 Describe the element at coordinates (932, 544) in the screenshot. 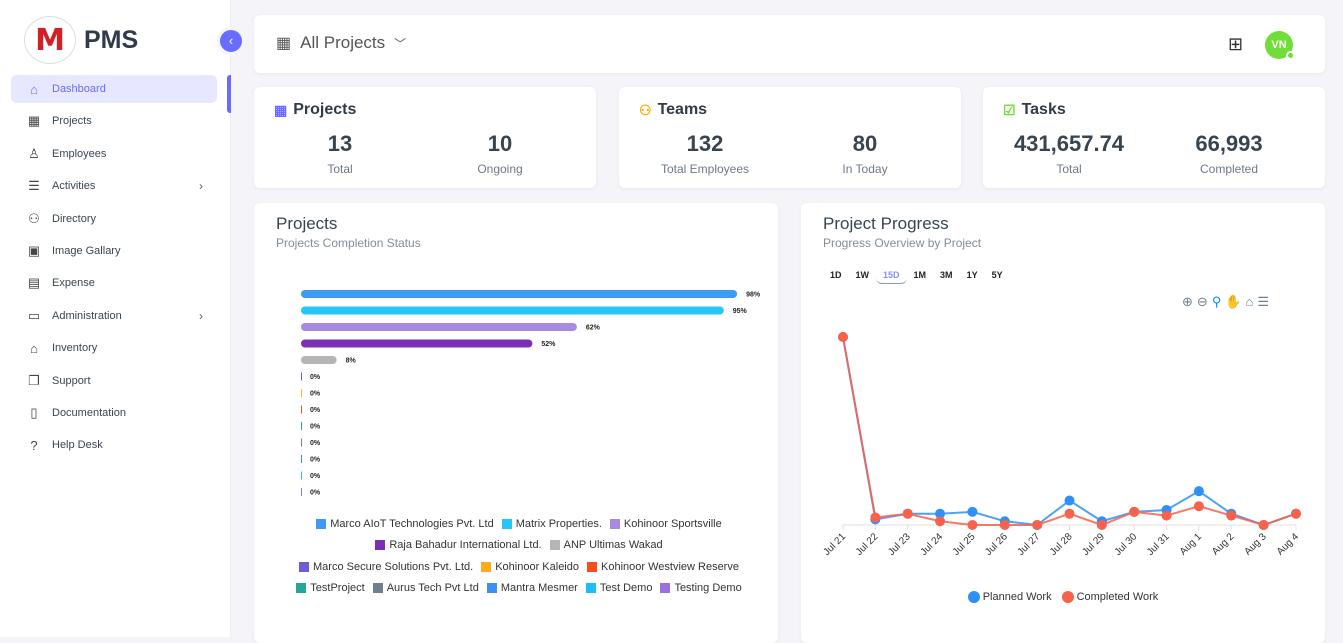

I see `x-tick-label: Jul 24` at that location.